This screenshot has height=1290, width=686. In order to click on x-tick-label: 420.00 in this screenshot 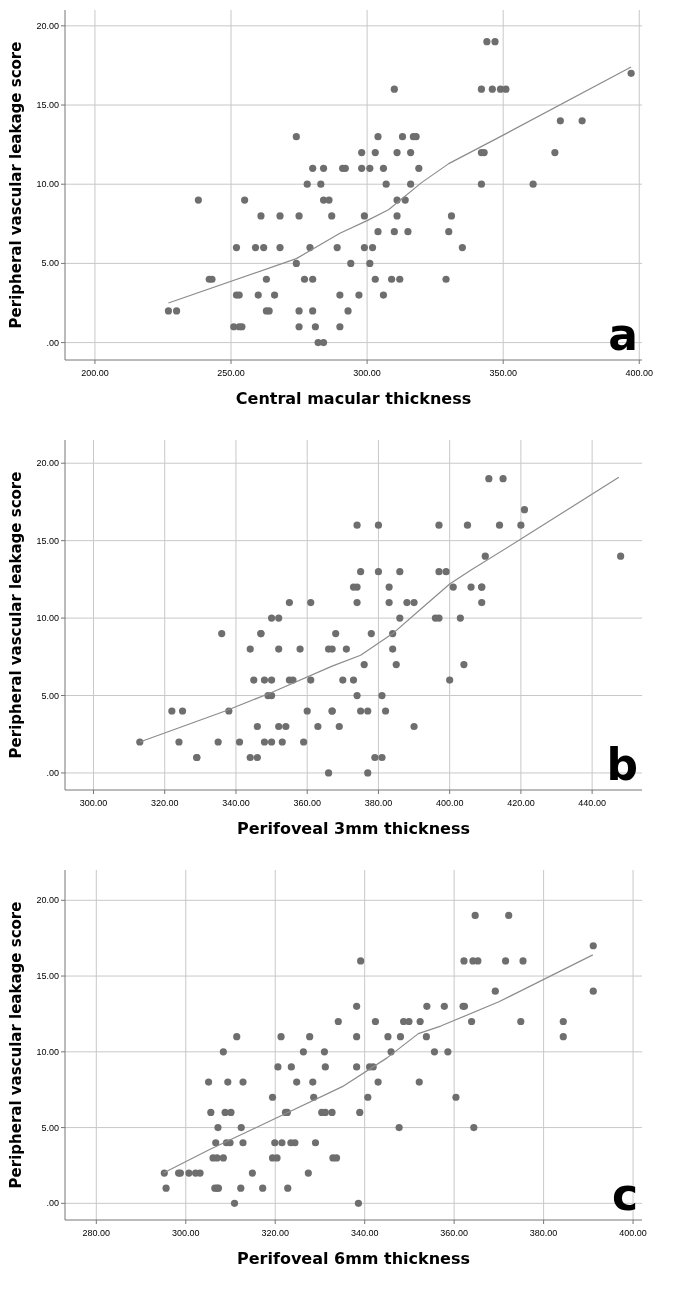, I will do `click(521, 803)`.